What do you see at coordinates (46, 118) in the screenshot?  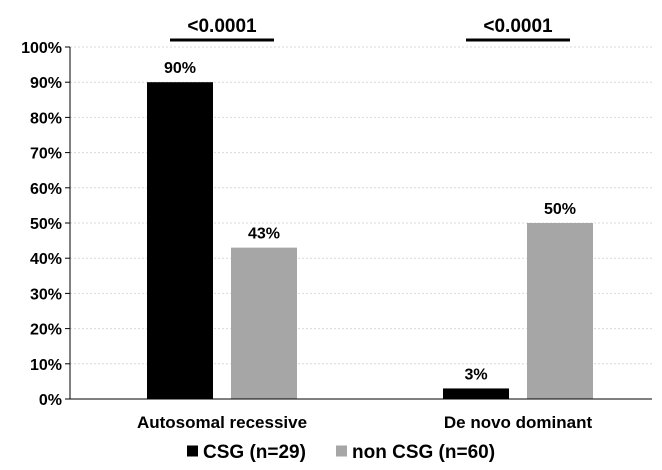 I see `y-tick-label: 80%` at bounding box center [46, 118].